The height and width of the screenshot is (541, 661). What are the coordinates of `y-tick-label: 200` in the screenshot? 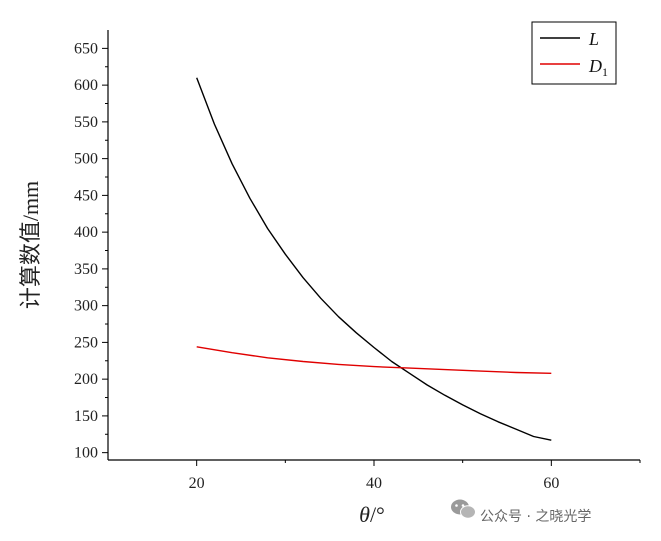 It's located at (86, 379).